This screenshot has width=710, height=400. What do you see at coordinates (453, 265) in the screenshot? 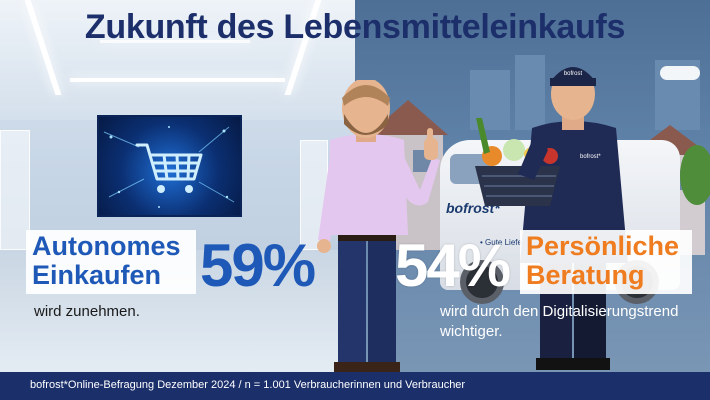
I see `personal-advice-percentage: 54%` at bounding box center [453, 265].